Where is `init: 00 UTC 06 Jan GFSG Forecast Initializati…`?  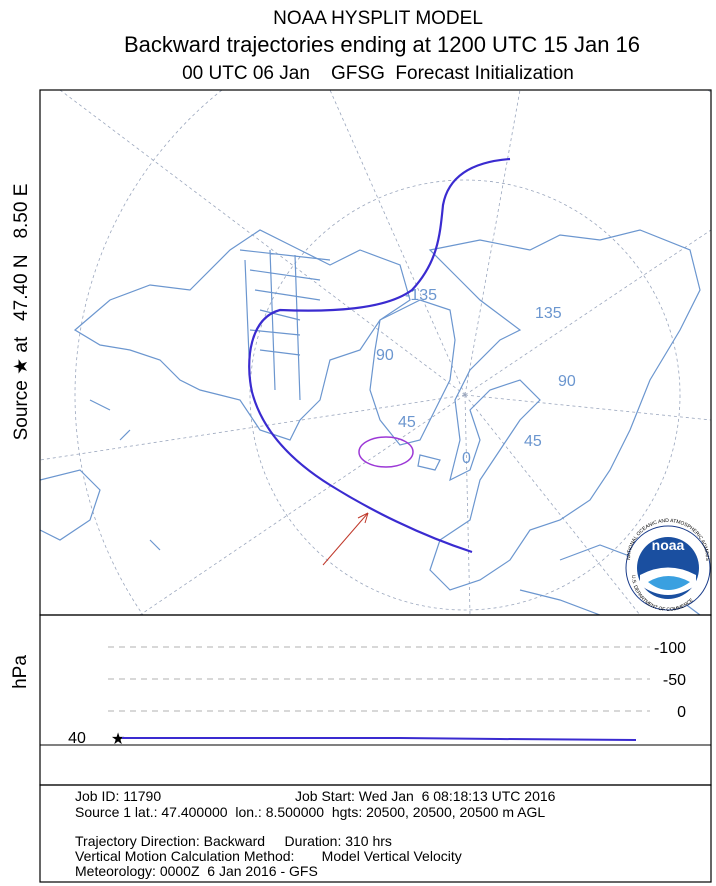 init: 00 UTC 06 Jan GFSG Forecast Initializati… is located at coordinates (378, 73).